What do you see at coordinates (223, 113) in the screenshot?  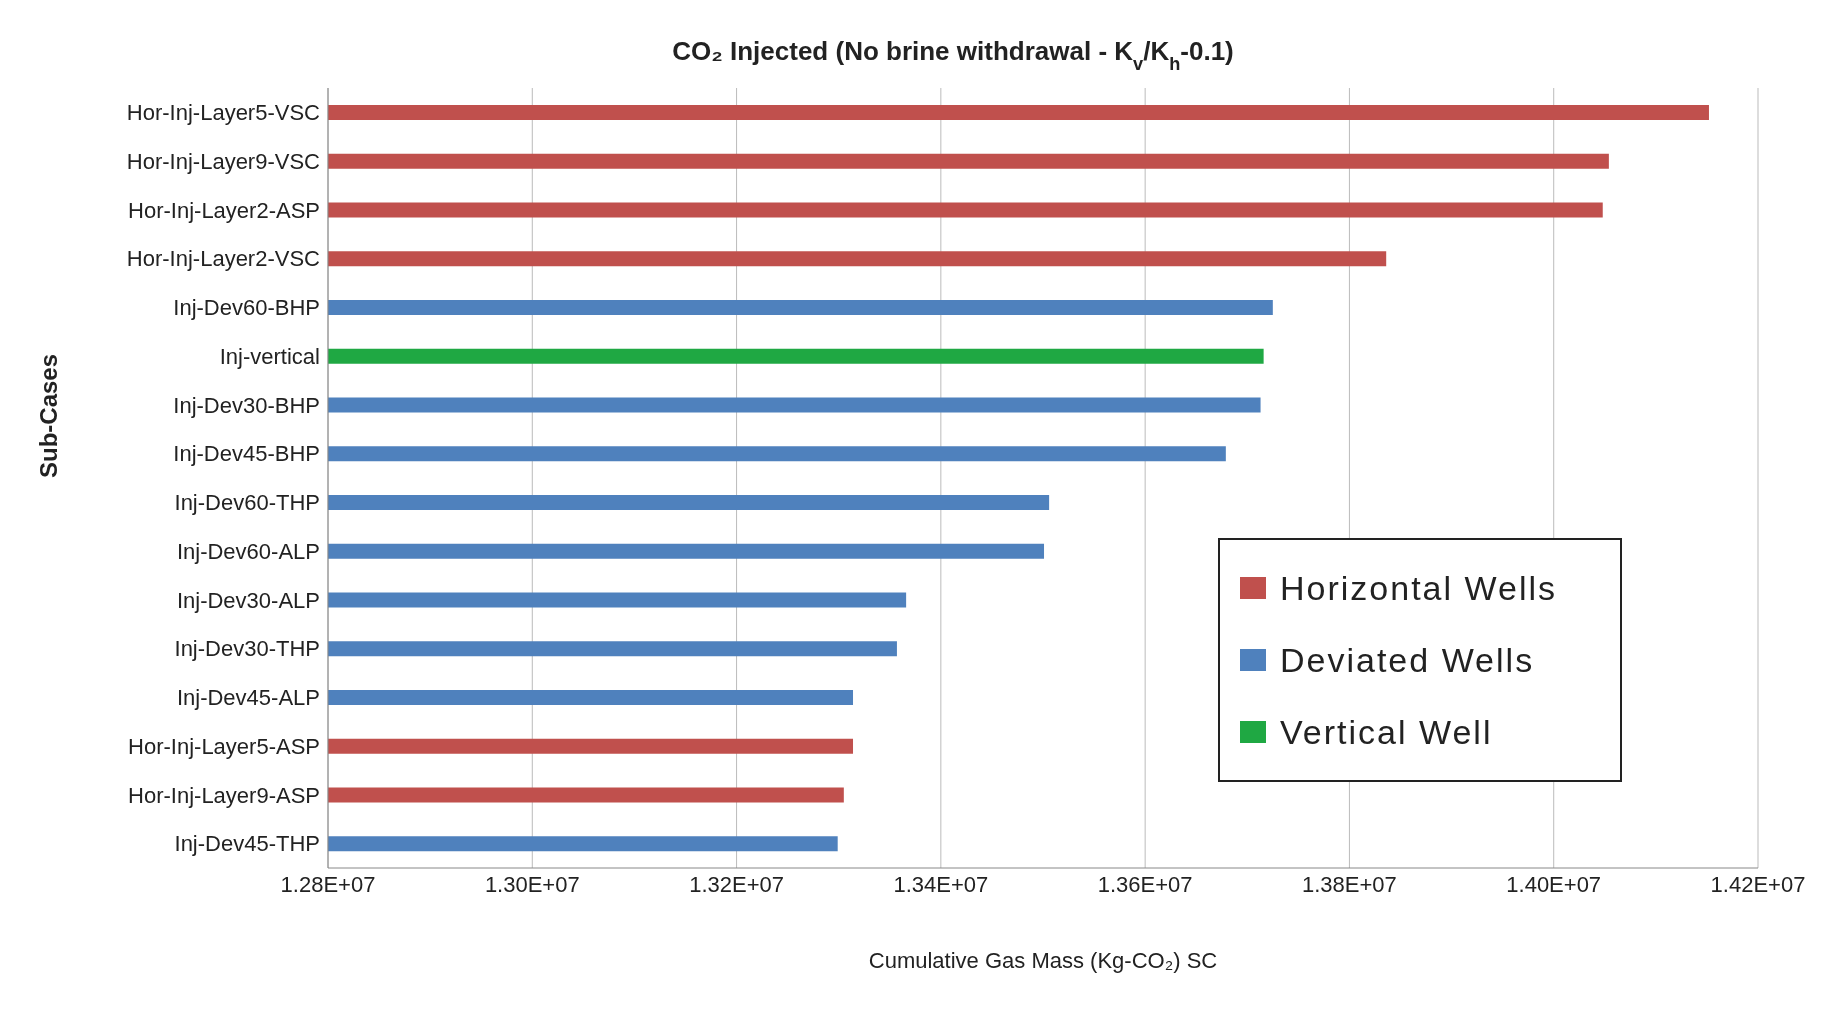 I see `y-tick-label: Hor-Inj-Layer5-VSC` at bounding box center [223, 113].